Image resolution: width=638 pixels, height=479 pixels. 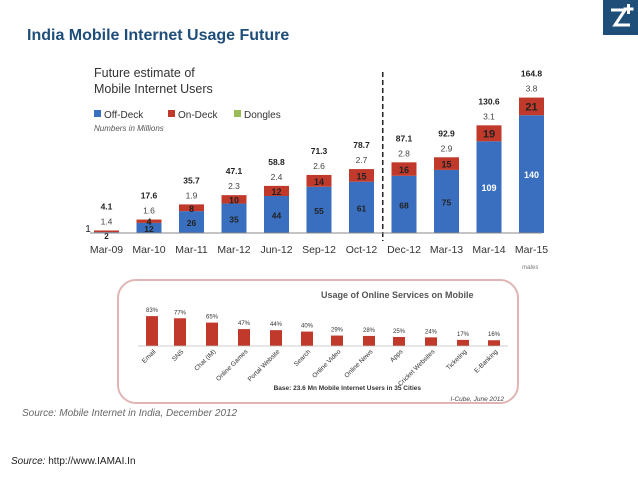 I want to click on legend-label-on-deck: On-Deck, so click(x=198, y=115).